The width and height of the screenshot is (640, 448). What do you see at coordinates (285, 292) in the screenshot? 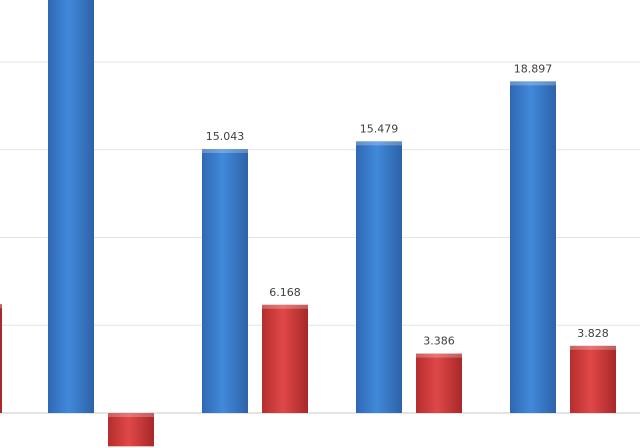
I see `red-bar-label-2: 6.168` at bounding box center [285, 292].